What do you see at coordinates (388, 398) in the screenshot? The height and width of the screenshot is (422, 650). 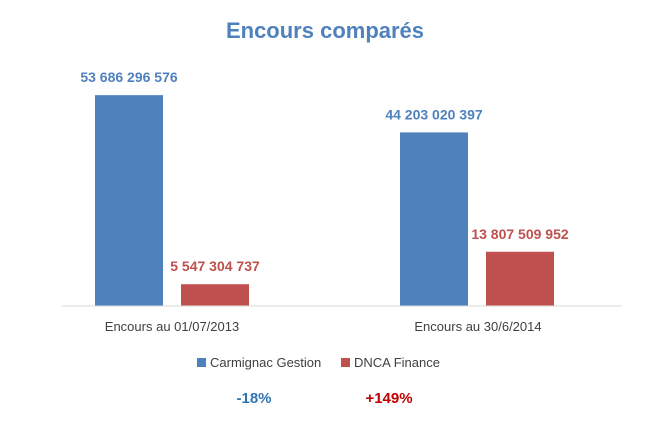 I see `change-note-dnca: +149%` at bounding box center [388, 398].